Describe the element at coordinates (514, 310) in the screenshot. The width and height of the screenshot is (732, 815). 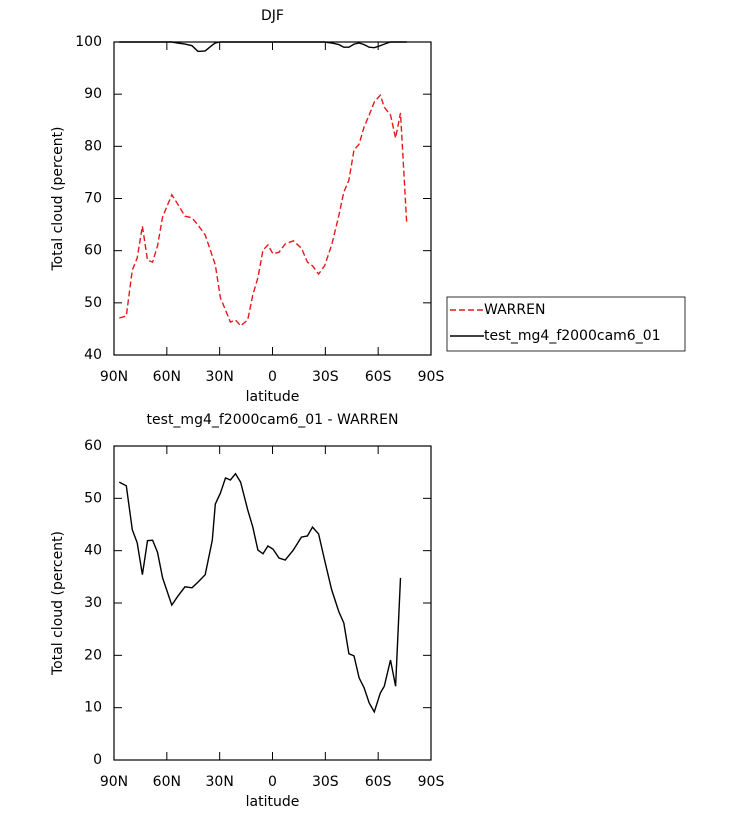
I see `legend-label: WARREN` at that location.